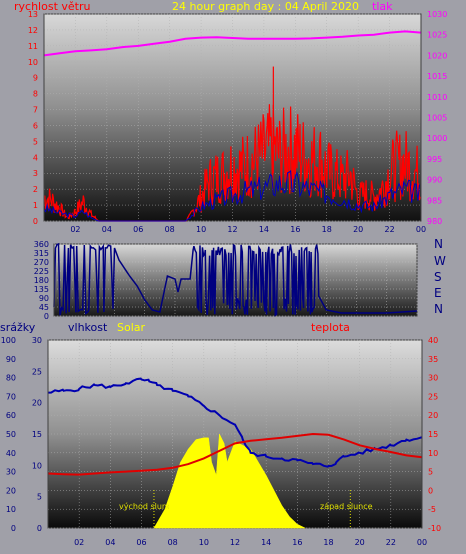  Describe the element at coordinates (131, 327) in the screenshot. I see `solar-label: Solar` at that location.